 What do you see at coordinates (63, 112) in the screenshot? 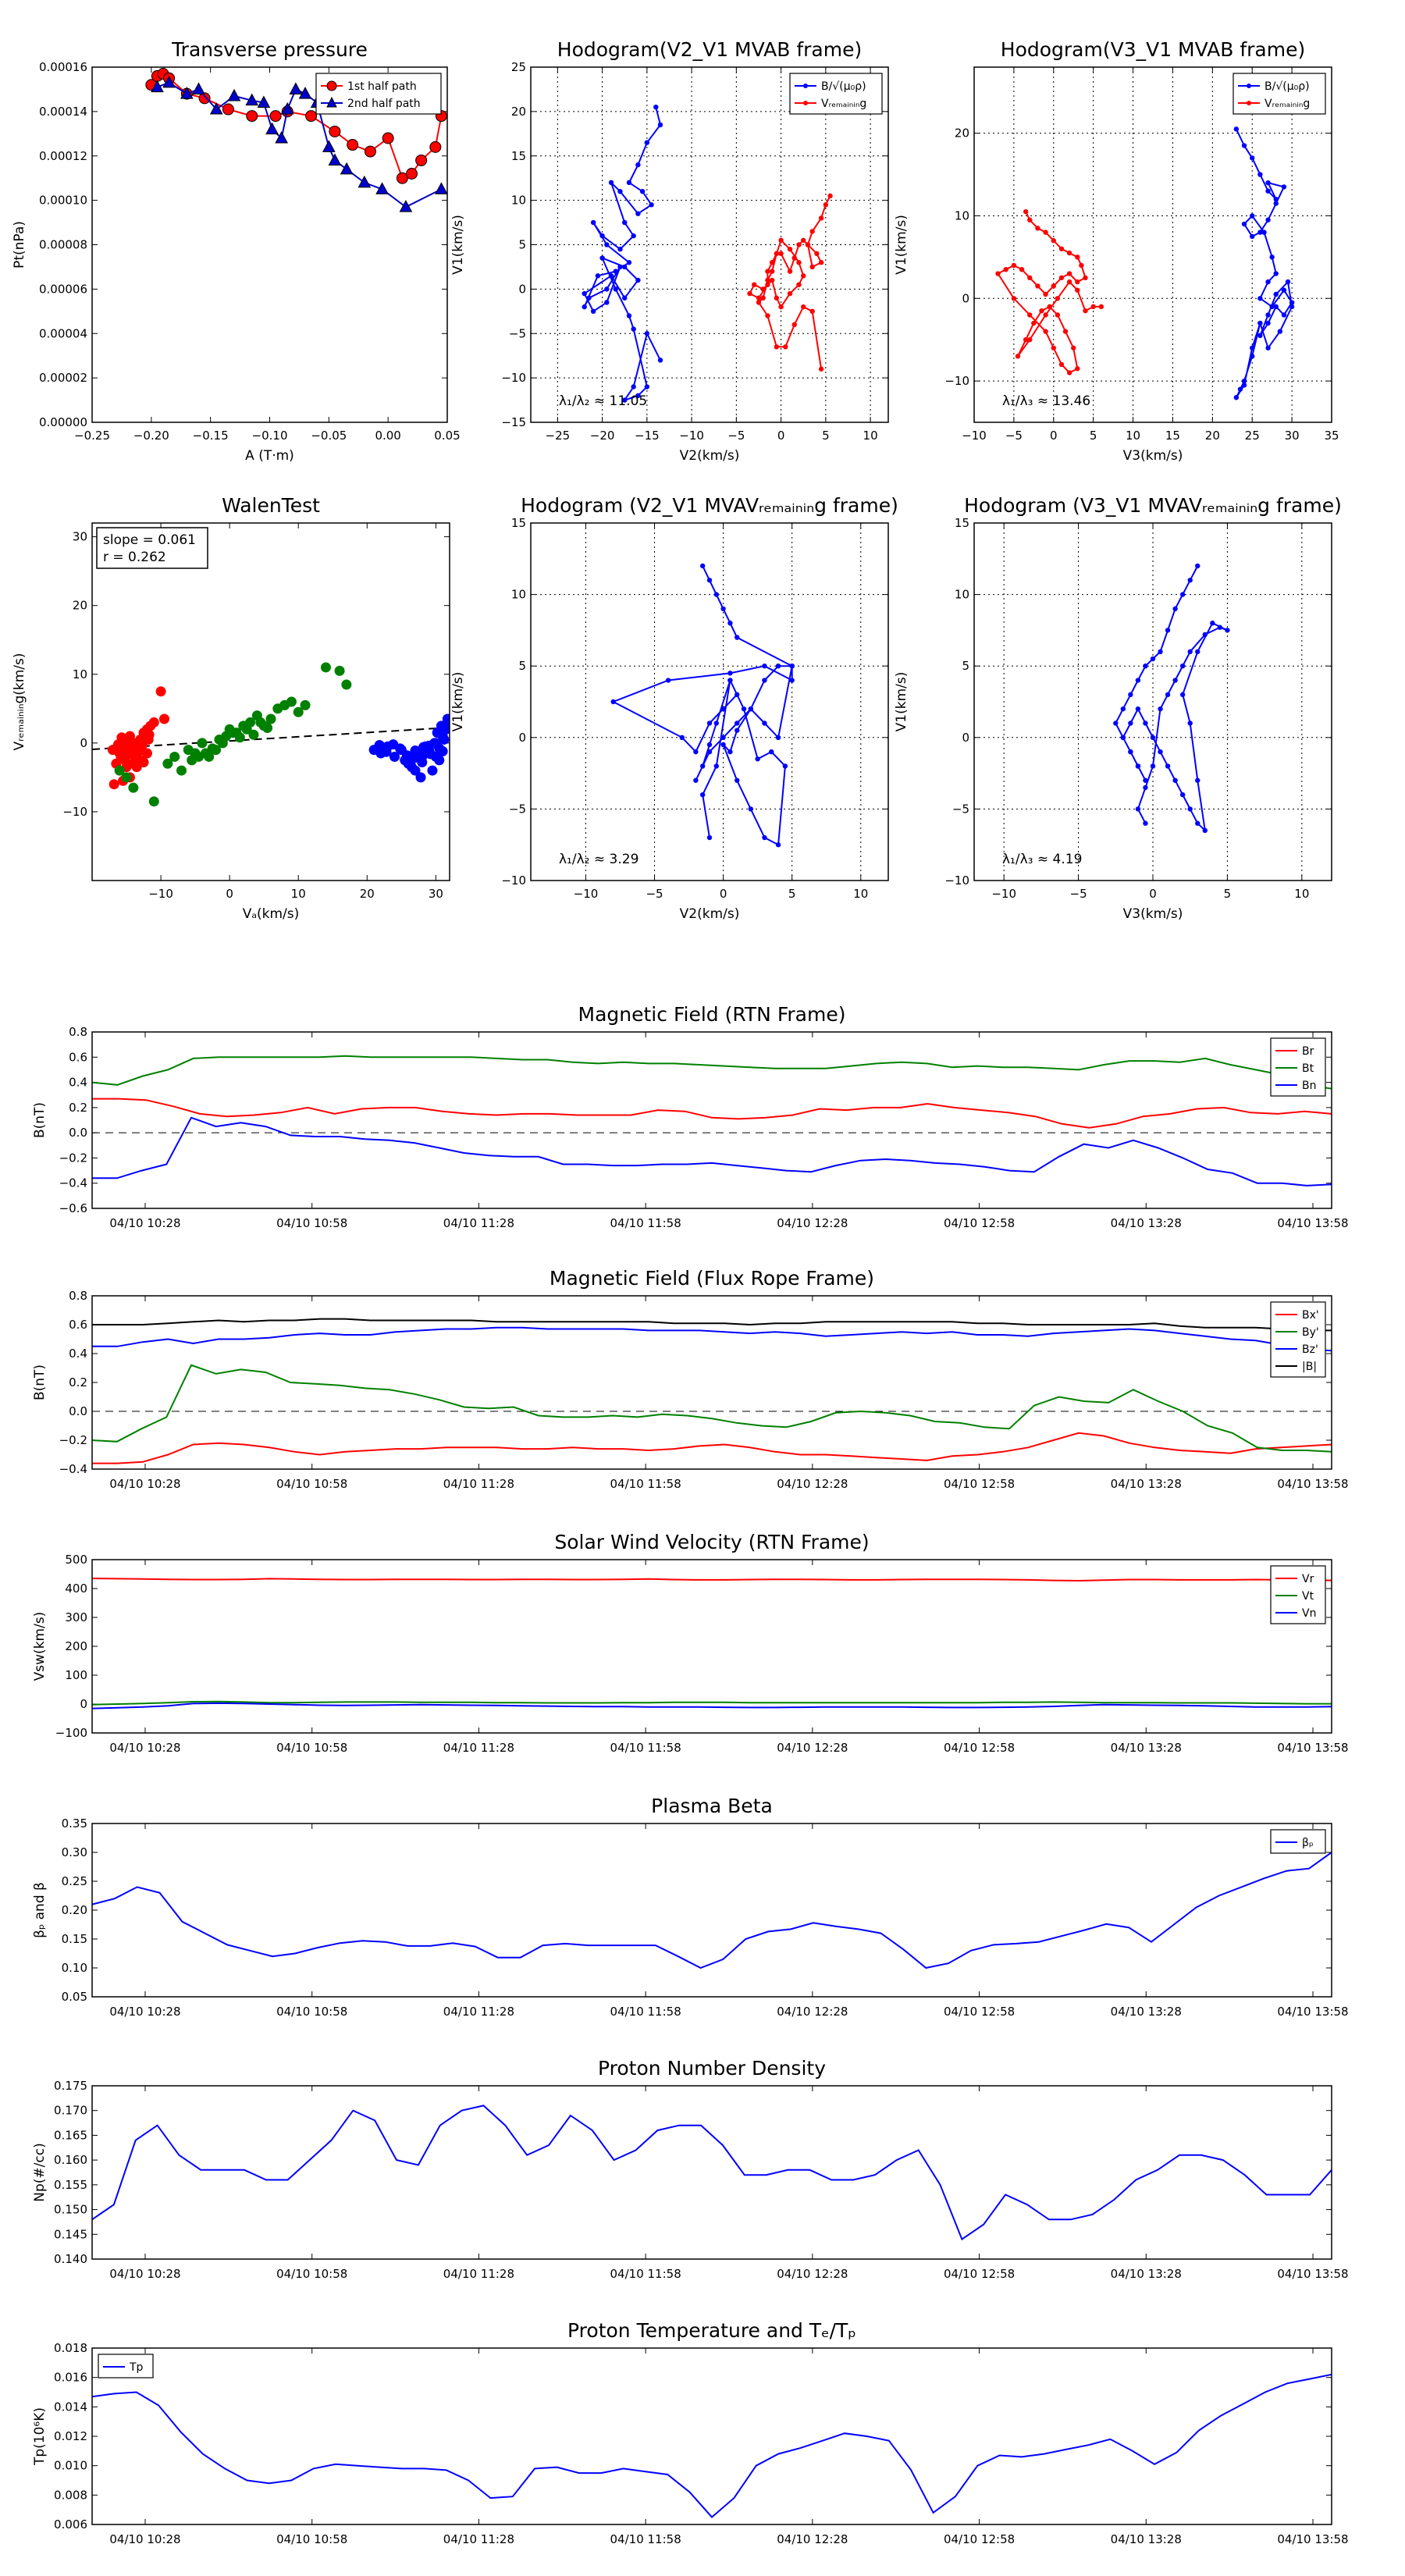
I see `y-tick-label: 0.00014` at bounding box center [63, 112].